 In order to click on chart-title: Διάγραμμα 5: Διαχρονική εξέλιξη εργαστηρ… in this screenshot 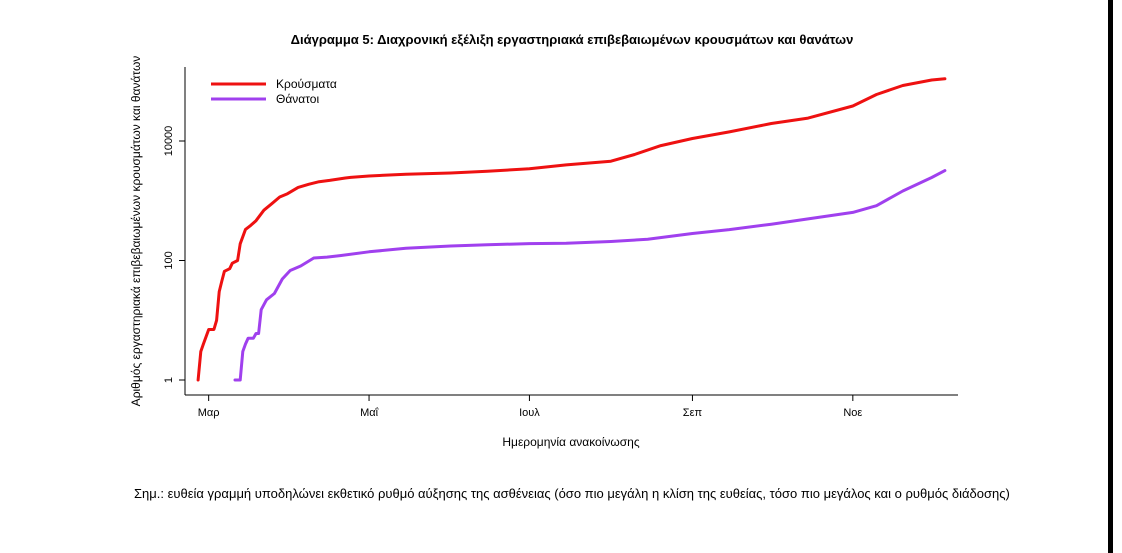, I will do `click(572, 39)`.